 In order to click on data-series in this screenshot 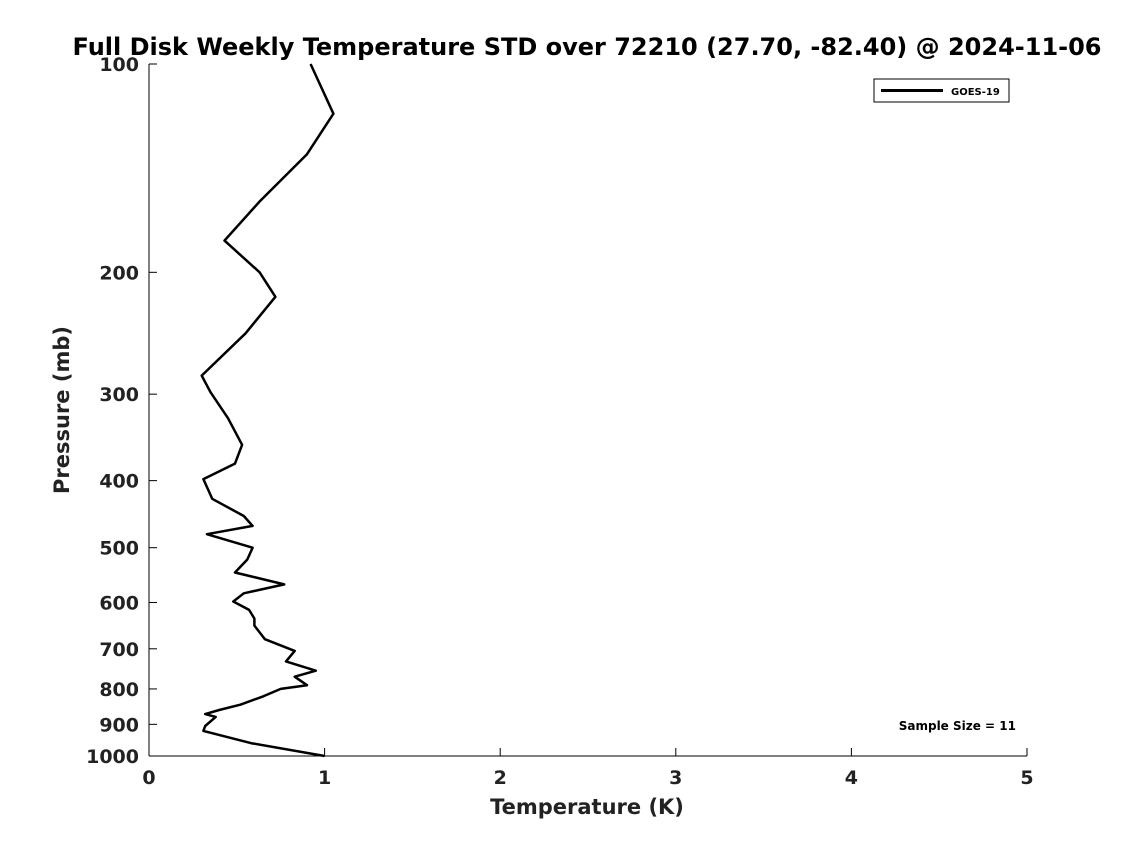, I will do `click(267, 410)`.